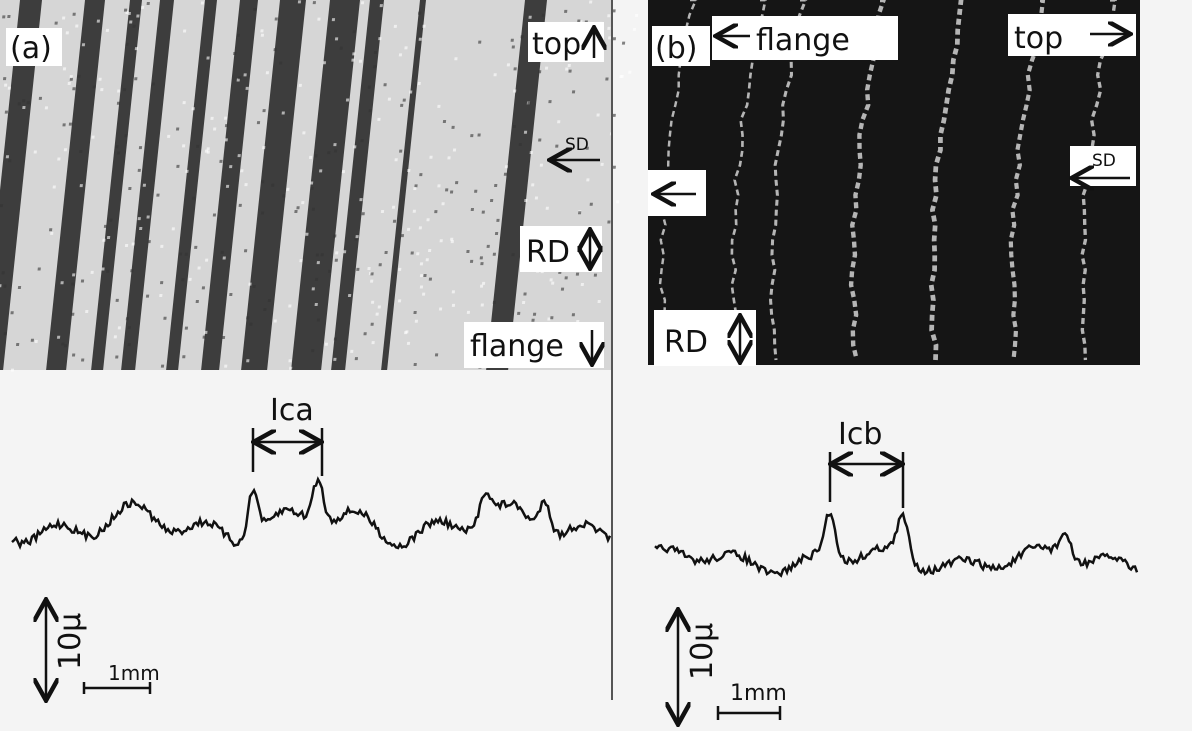 The width and height of the screenshot is (1192, 731). Describe the element at coordinates (803, 40) in the screenshot. I see `flange-label: flange` at that location.